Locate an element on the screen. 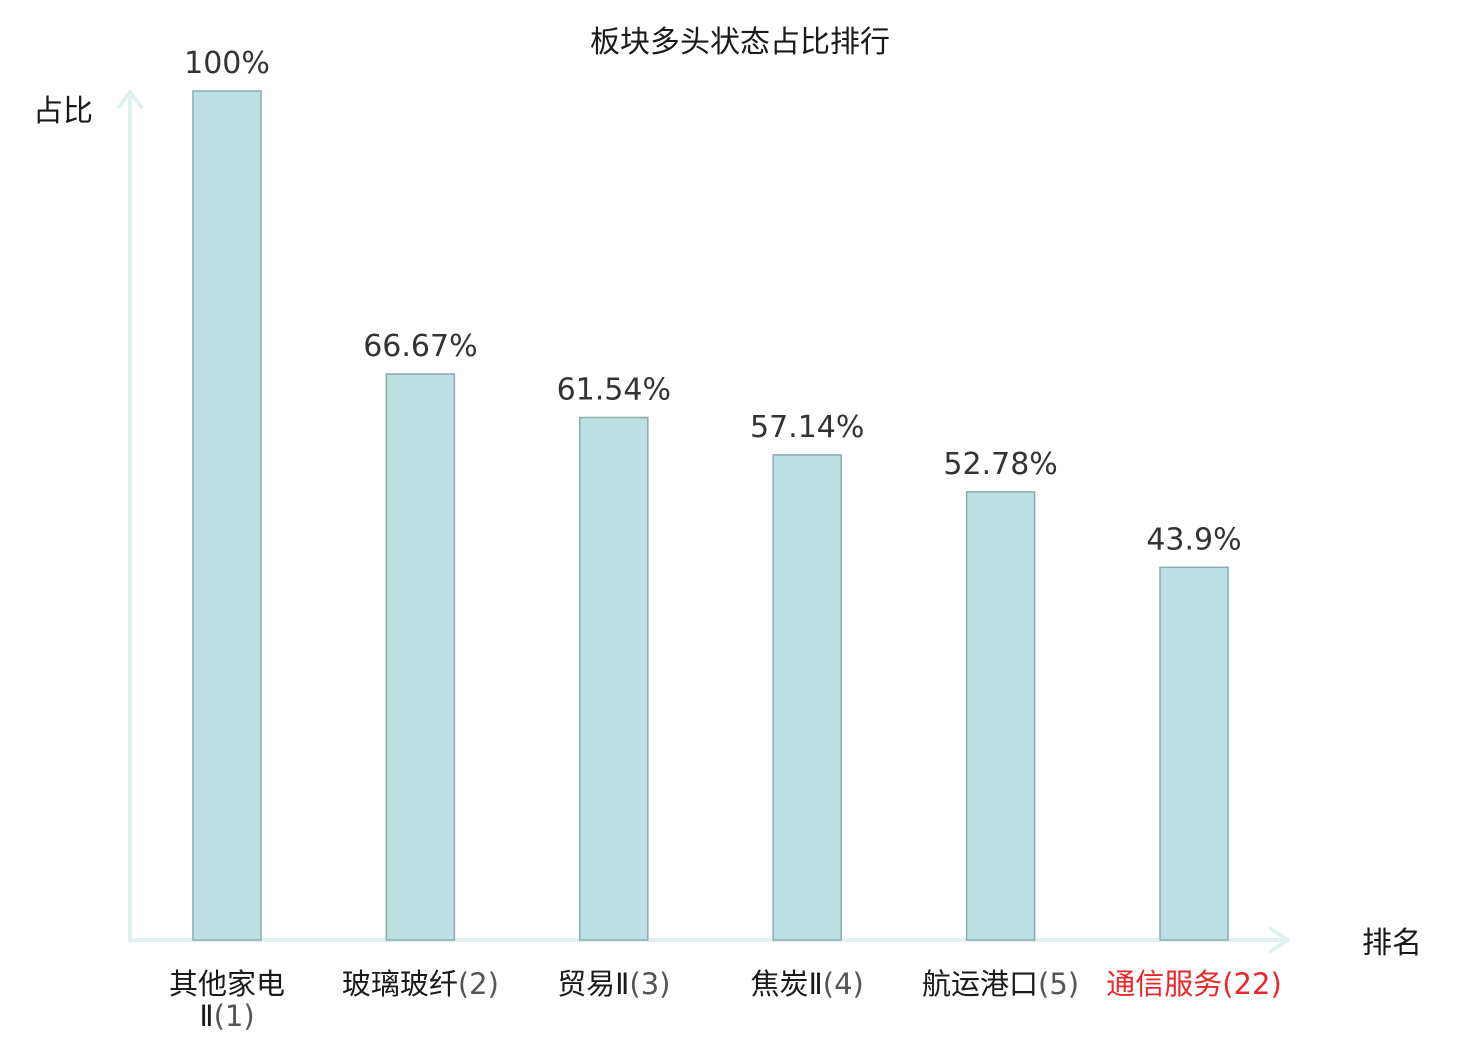  category-name: 其他家电 is located at coordinates (227, 984).